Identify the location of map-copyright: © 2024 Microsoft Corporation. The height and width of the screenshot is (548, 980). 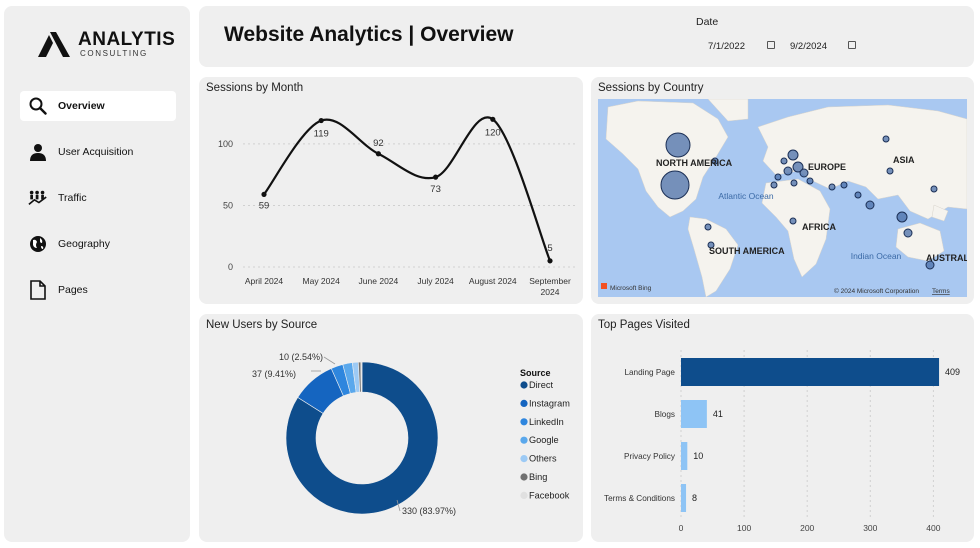
(876, 291).